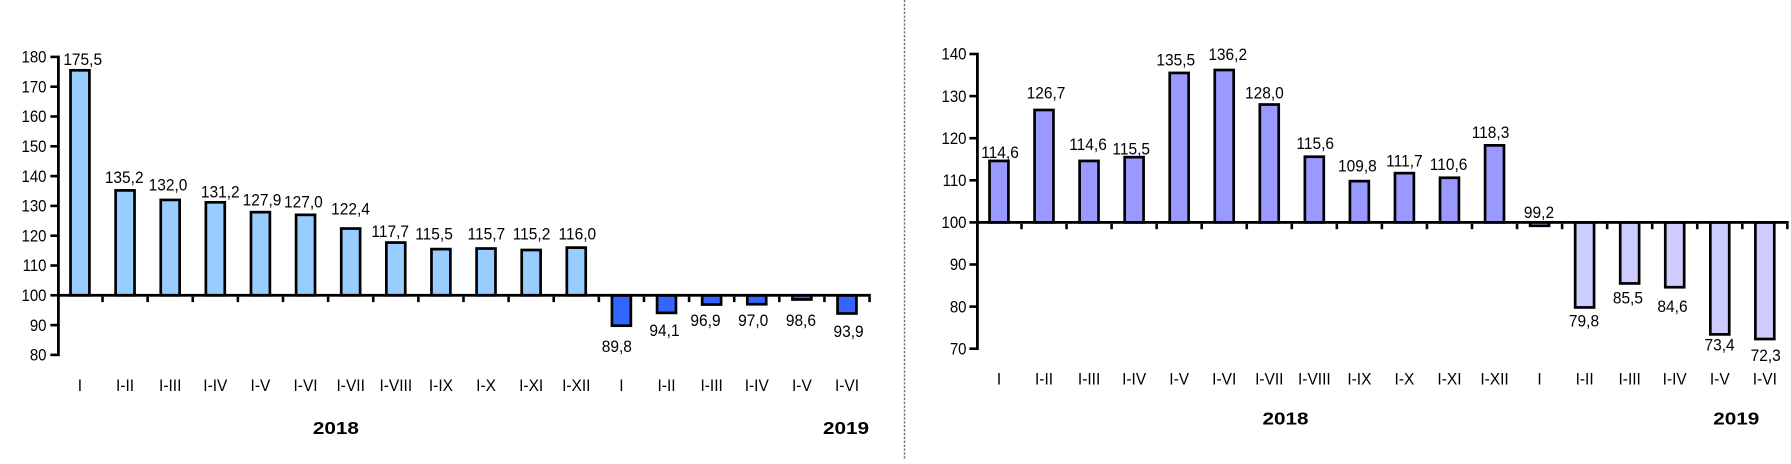 Image resolution: width=1791 pixels, height=464 pixels. I want to click on svg-text: 72,3, so click(1766, 355).